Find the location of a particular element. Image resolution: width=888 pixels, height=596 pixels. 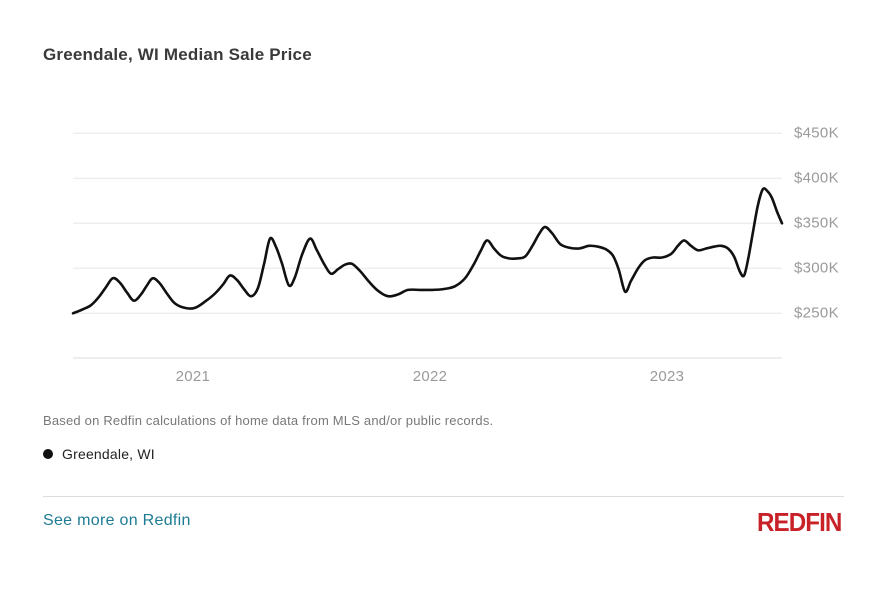

legend-label: Greendale, WI is located at coordinates (108, 454).